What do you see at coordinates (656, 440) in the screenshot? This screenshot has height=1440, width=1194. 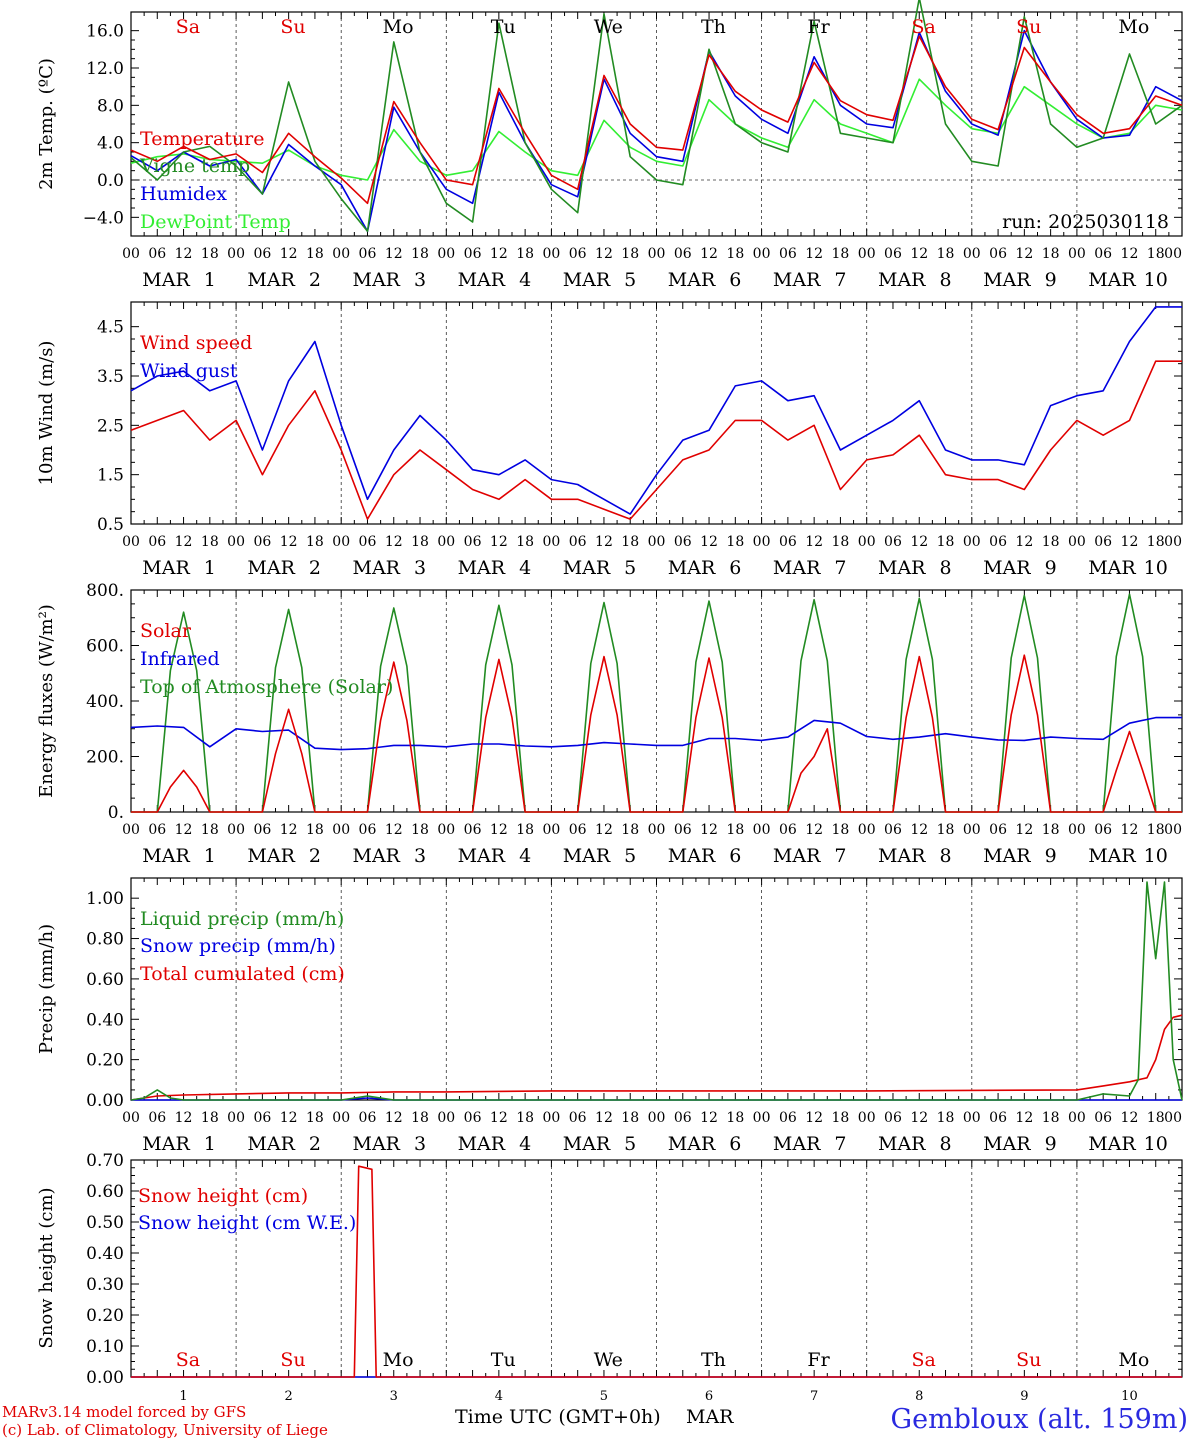 I see `wind-series-line` at bounding box center [656, 440].